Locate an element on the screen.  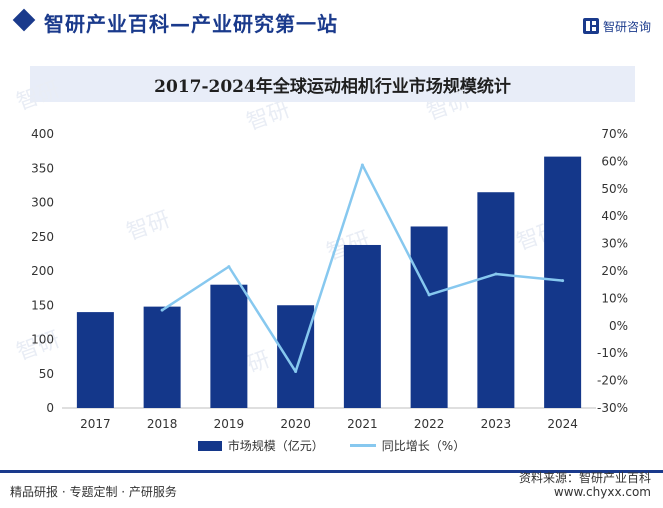
x-axis-tick: 2017 is located at coordinates (95, 424).